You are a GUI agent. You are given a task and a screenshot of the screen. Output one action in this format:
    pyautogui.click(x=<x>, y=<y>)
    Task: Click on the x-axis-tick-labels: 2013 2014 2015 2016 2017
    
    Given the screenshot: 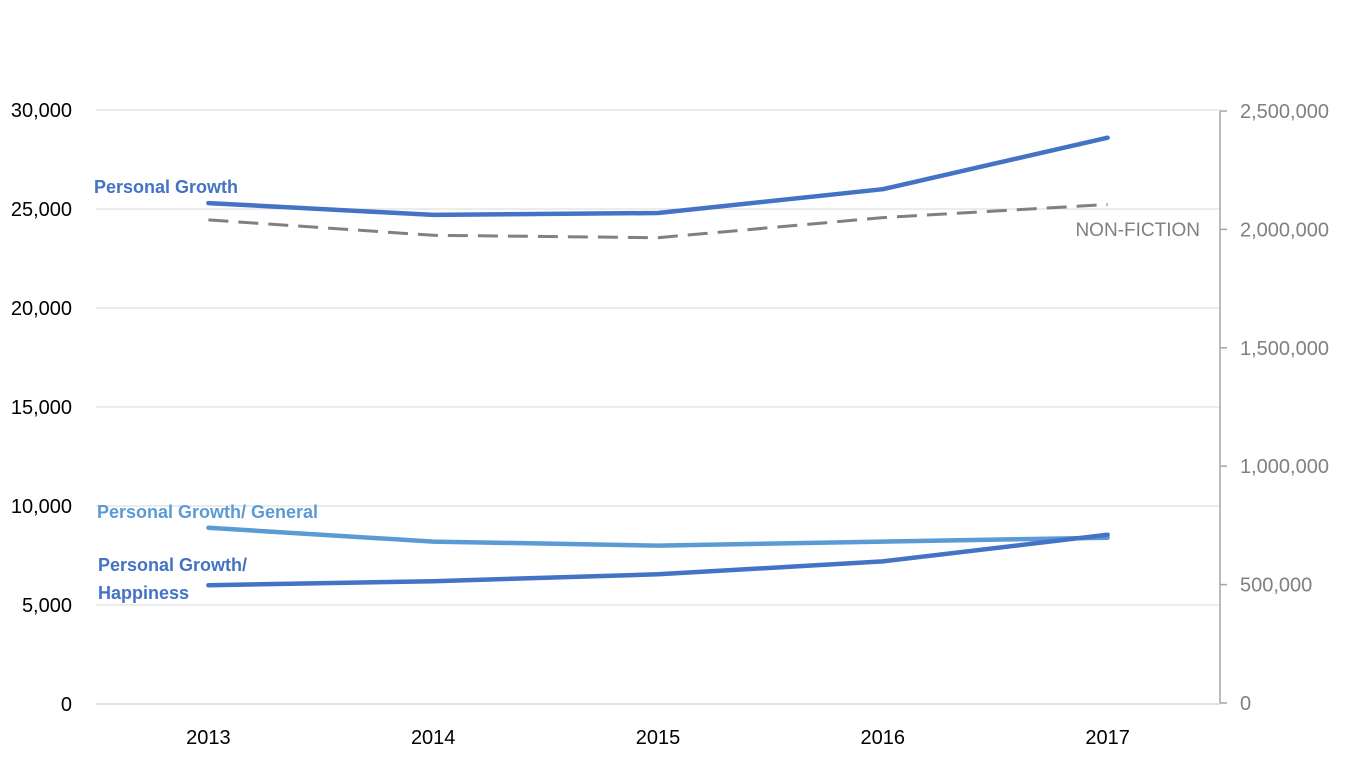 What is the action you would take?
    pyautogui.click(x=658, y=738)
    